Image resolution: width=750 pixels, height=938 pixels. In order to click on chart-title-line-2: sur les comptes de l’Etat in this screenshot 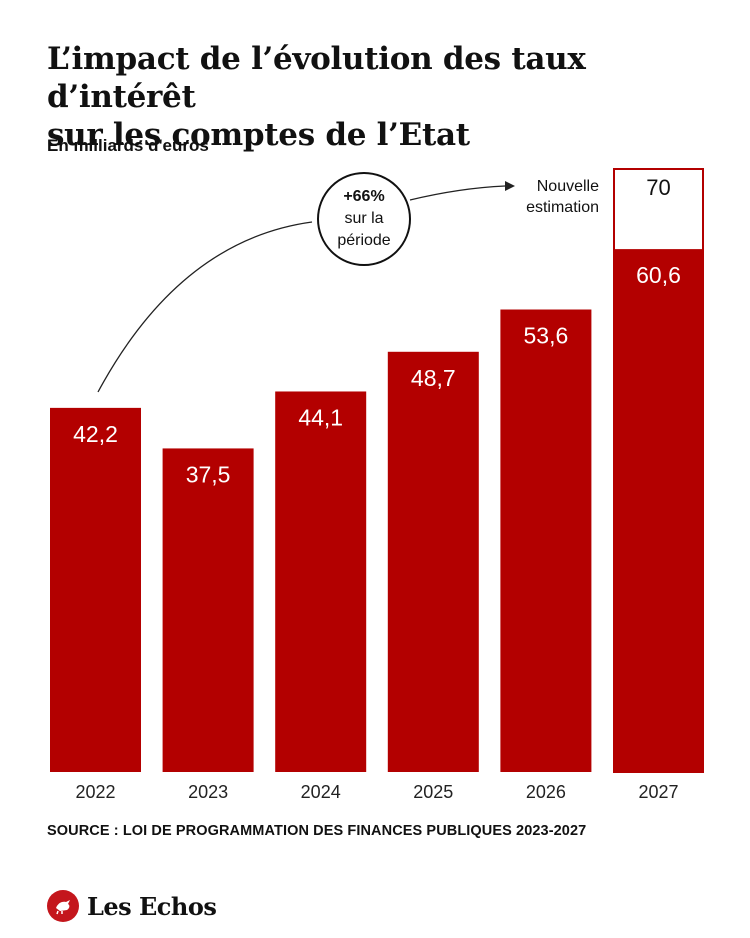, I will do `click(258, 135)`.